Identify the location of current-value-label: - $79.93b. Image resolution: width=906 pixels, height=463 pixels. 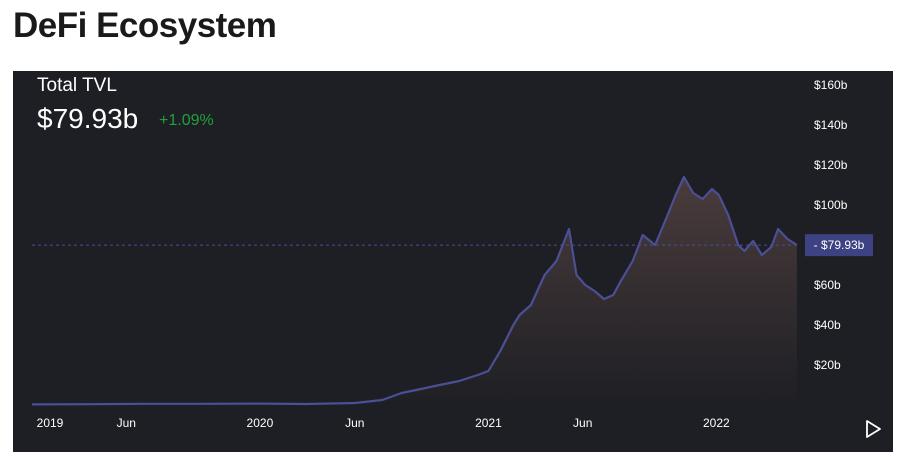
(839, 245).